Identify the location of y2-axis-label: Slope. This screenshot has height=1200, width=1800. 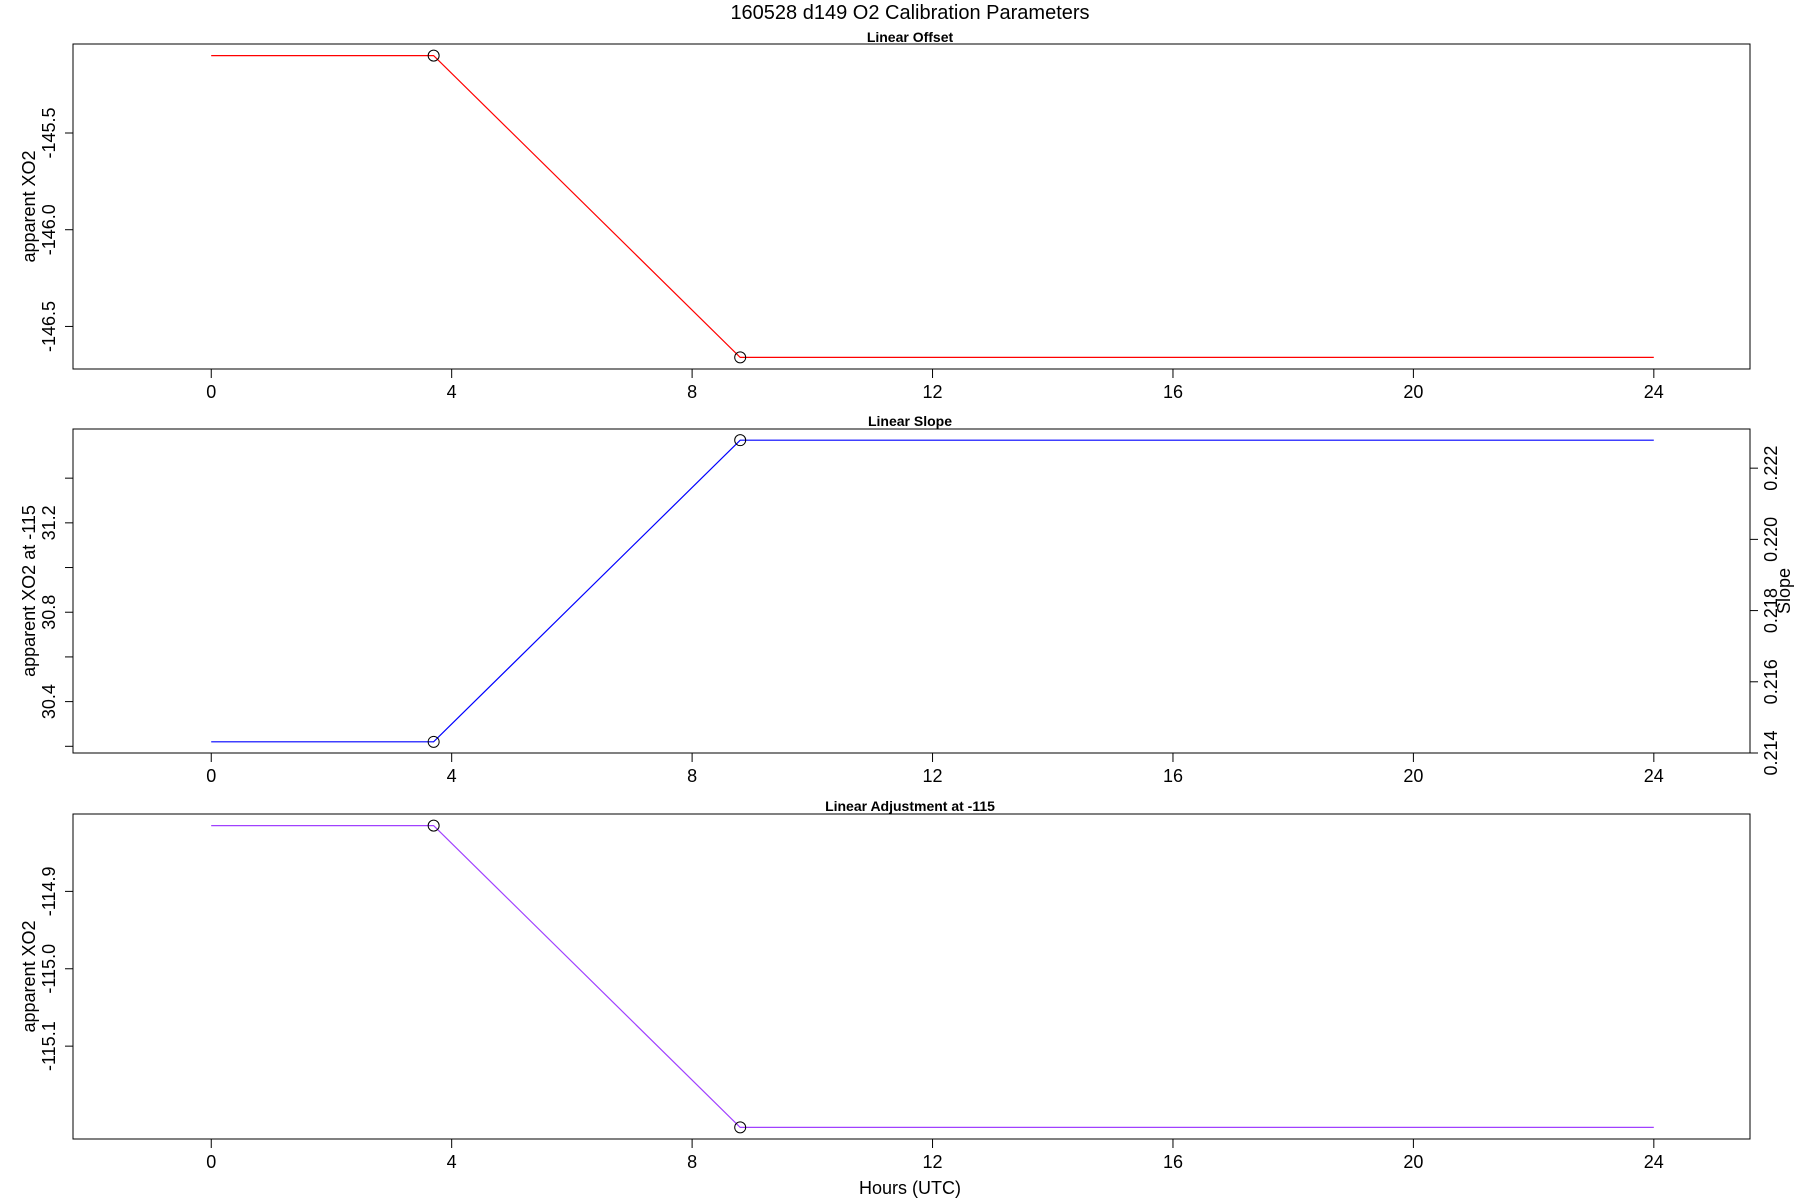
(1784, 591).